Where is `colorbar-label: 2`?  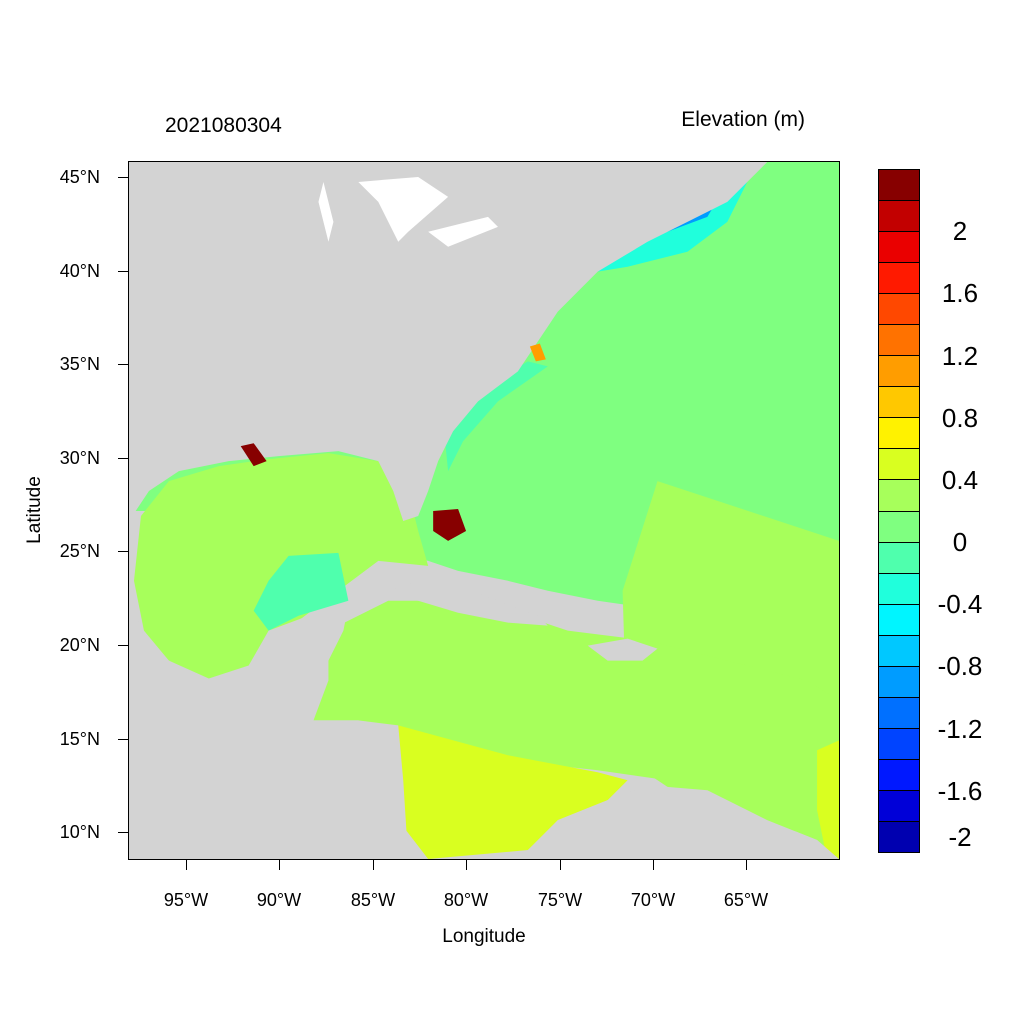 colorbar-label: 2 is located at coordinates (960, 231).